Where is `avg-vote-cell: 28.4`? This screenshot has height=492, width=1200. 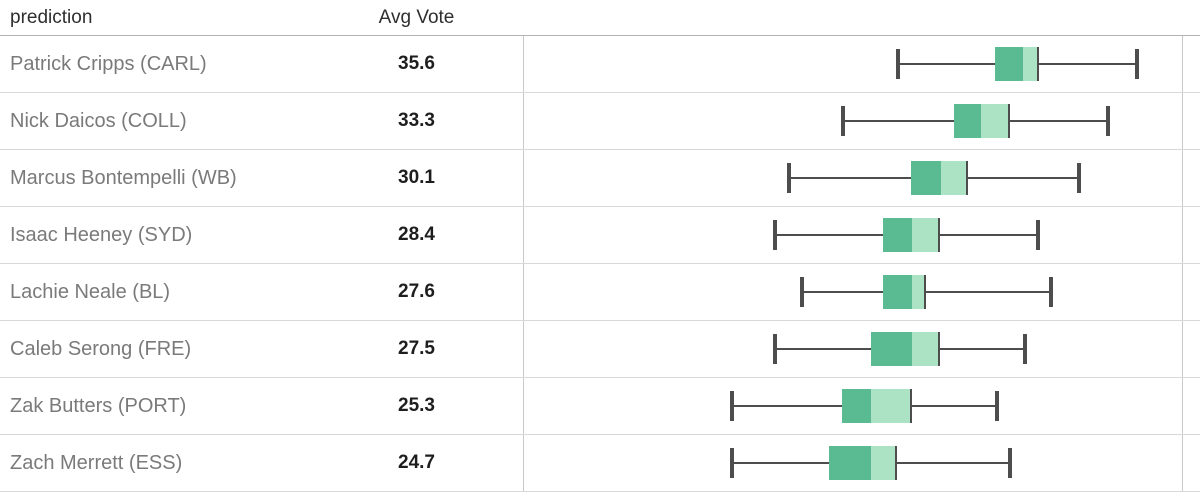
avg-vote-cell: 28.4 is located at coordinates (416, 234).